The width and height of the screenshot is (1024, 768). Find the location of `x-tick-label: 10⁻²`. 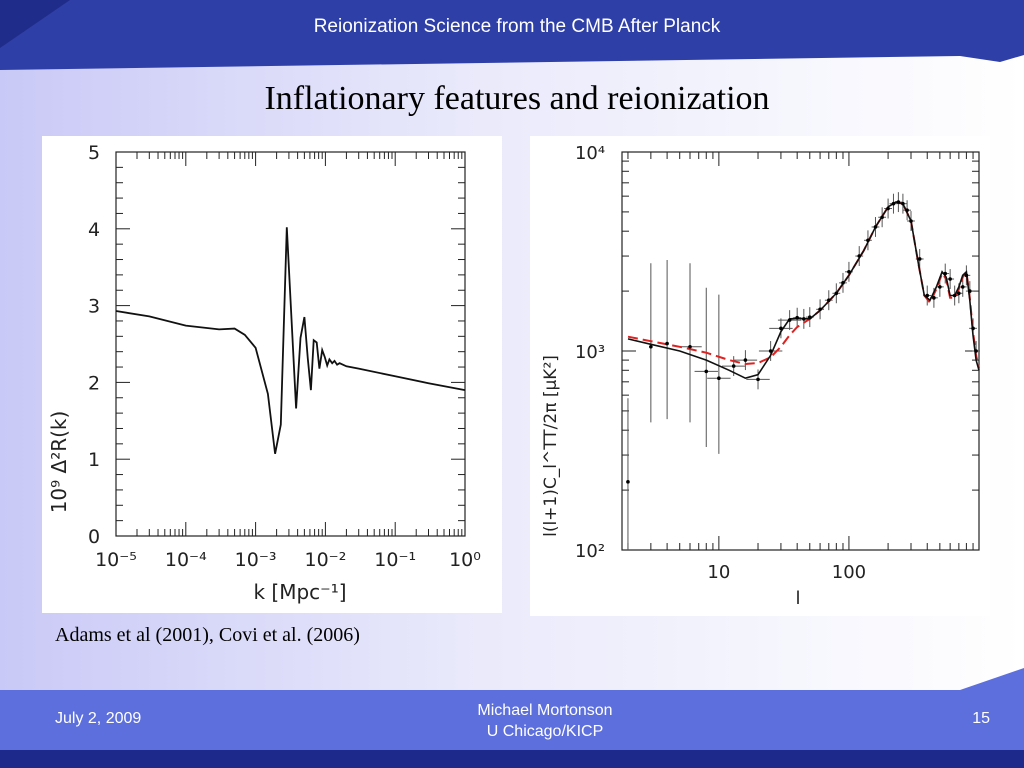

x-tick-label: 10⁻² is located at coordinates (325, 560).